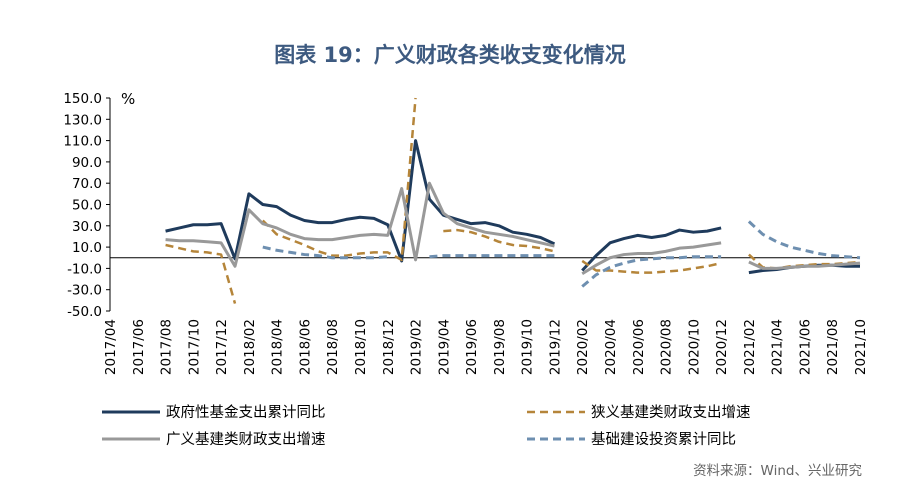 The height and width of the screenshot is (503, 900). I want to click on x-tick-label: 2020/12, so click(722, 347).